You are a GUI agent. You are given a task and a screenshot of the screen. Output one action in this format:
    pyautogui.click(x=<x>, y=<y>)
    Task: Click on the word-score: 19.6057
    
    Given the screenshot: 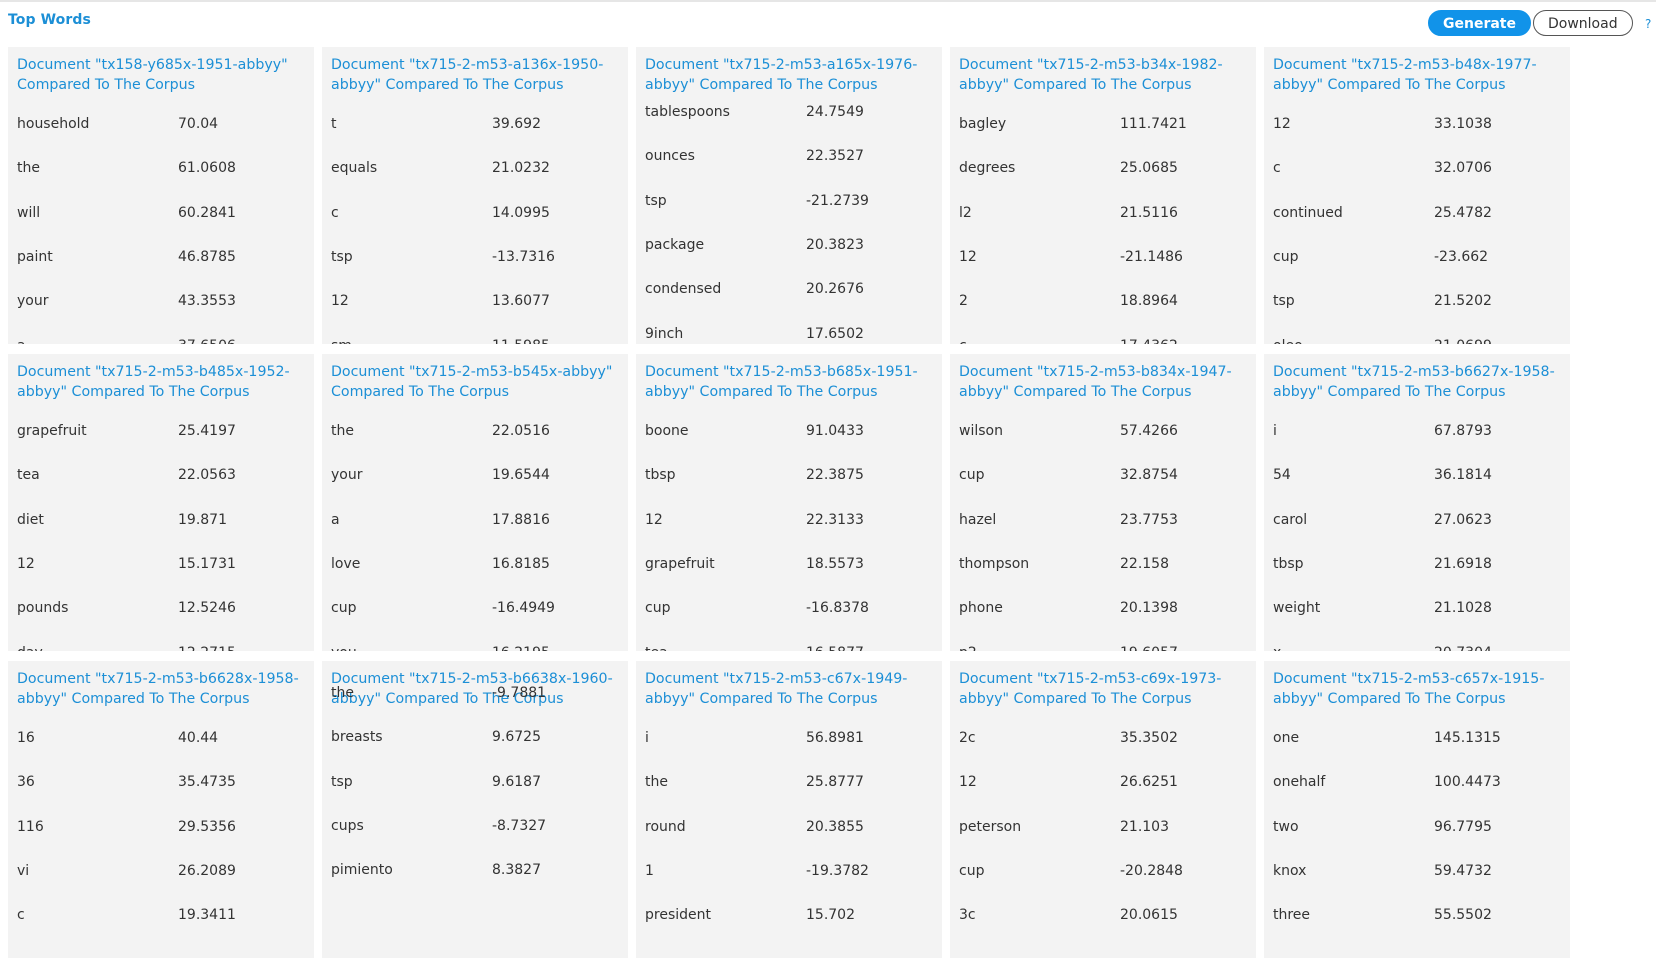 What is the action you would take?
    pyautogui.click(x=1149, y=648)
    